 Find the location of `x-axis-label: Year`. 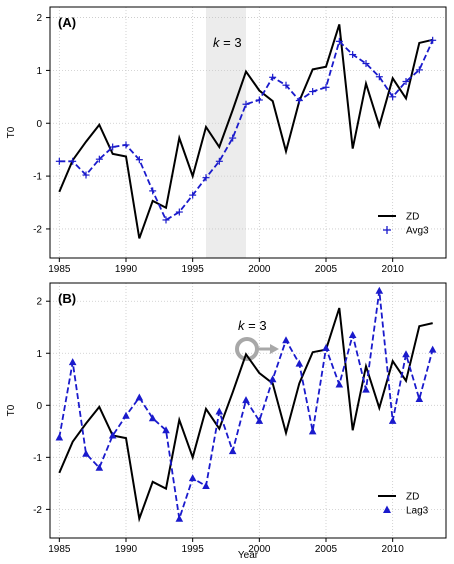

x-axis-label: Year is located at coordinates (248, 555).